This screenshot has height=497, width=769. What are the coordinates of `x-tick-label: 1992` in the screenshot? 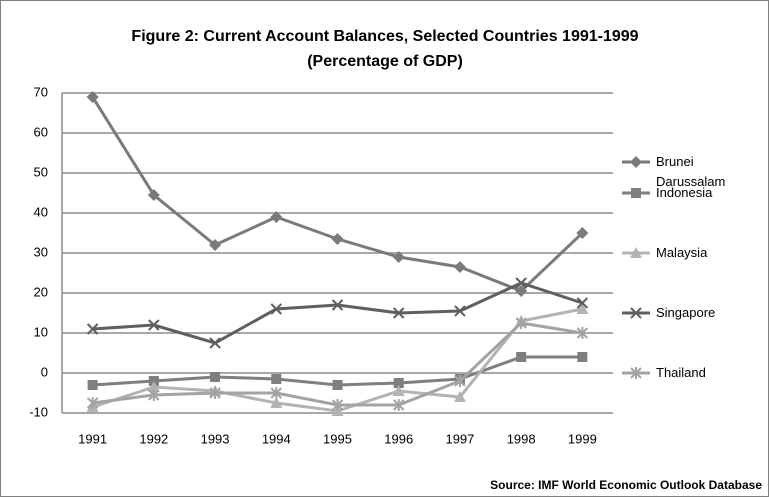 It's located at (153, 438).